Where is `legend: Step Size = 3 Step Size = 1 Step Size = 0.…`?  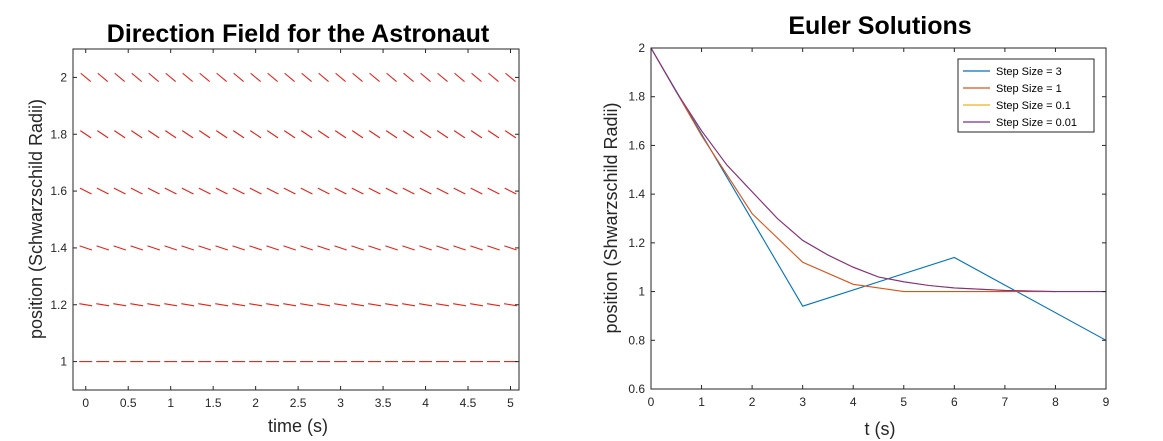
legend: Step Size = 3 Step Size = 1 Step Size = 0.… is located at coordinates (1026, 95).